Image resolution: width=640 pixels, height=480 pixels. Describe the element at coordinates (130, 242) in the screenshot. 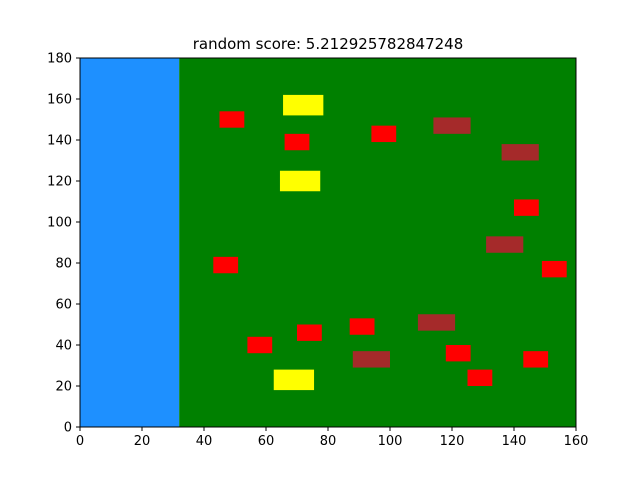

I see `water-region` at that location.